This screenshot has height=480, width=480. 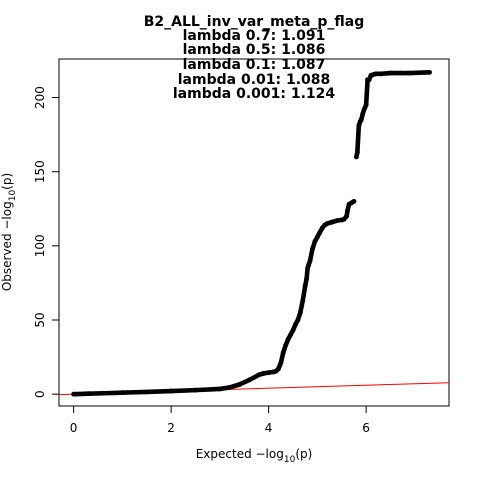 I want to click on x-tick-label: 4, so click(x=269, y=428).